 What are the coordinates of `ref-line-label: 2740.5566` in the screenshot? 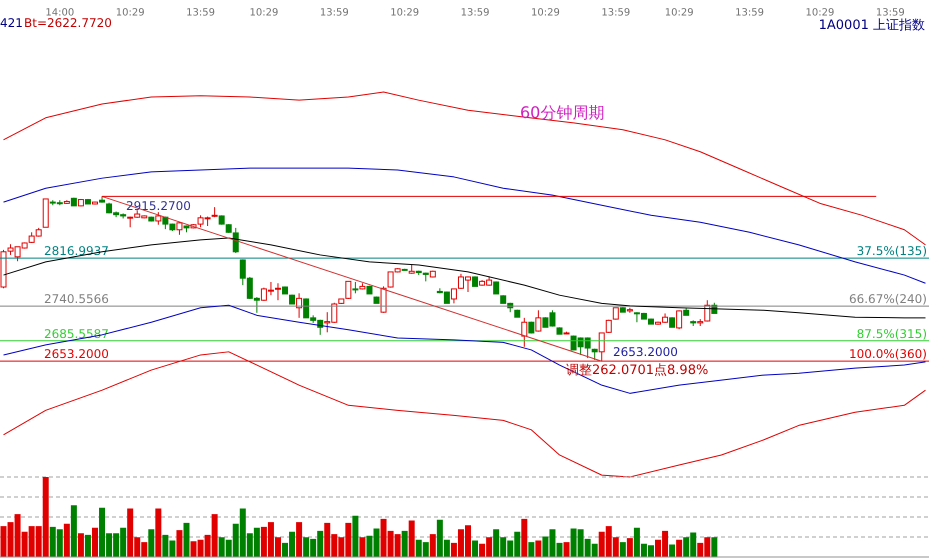 It's located at (76, 299).